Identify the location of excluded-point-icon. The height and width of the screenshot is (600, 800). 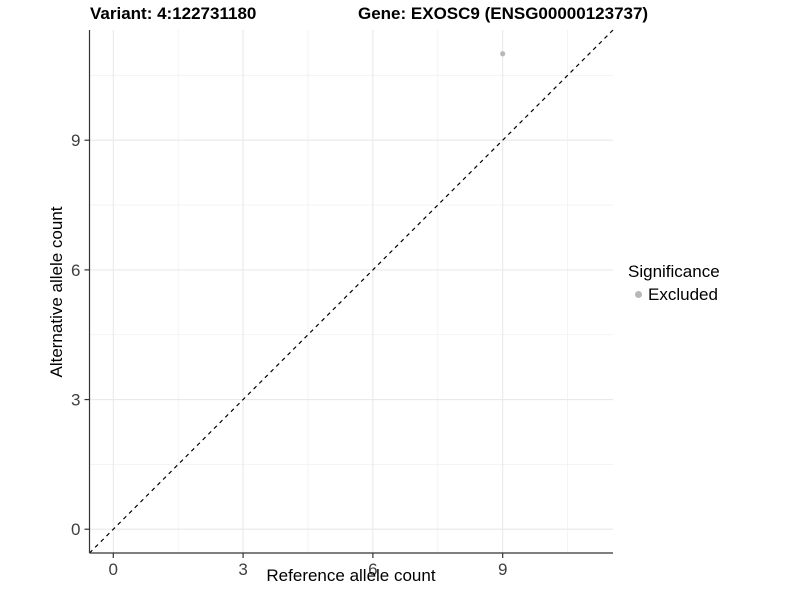
(638, 294).